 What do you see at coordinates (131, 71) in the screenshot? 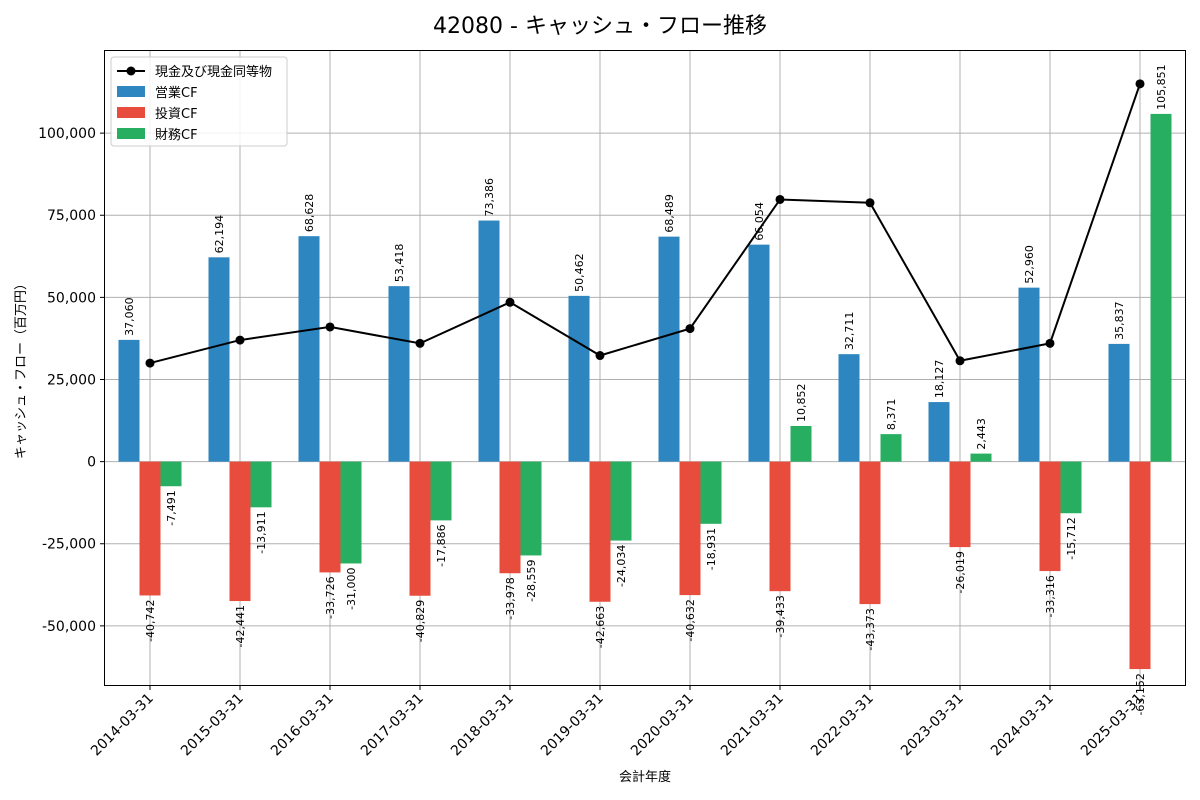
I see `legend-marker` at bounding box center [131, 71].